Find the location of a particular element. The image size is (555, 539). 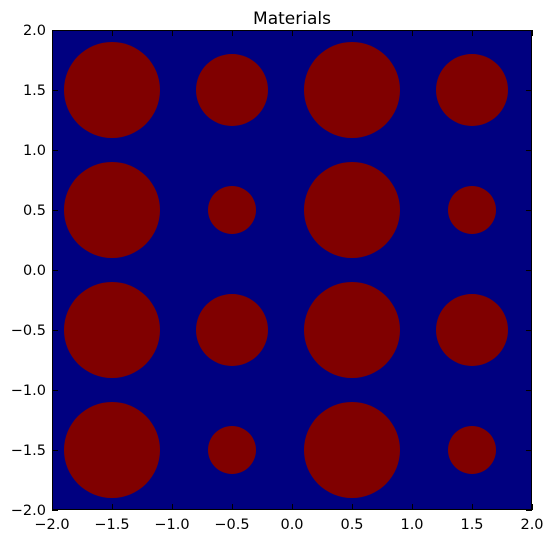

x-tick-labels: −2.0 −1.5 −1.0 −0.5 0.0 0.5 1.0 1.5 2.0 is located at coordinates (288, 525).